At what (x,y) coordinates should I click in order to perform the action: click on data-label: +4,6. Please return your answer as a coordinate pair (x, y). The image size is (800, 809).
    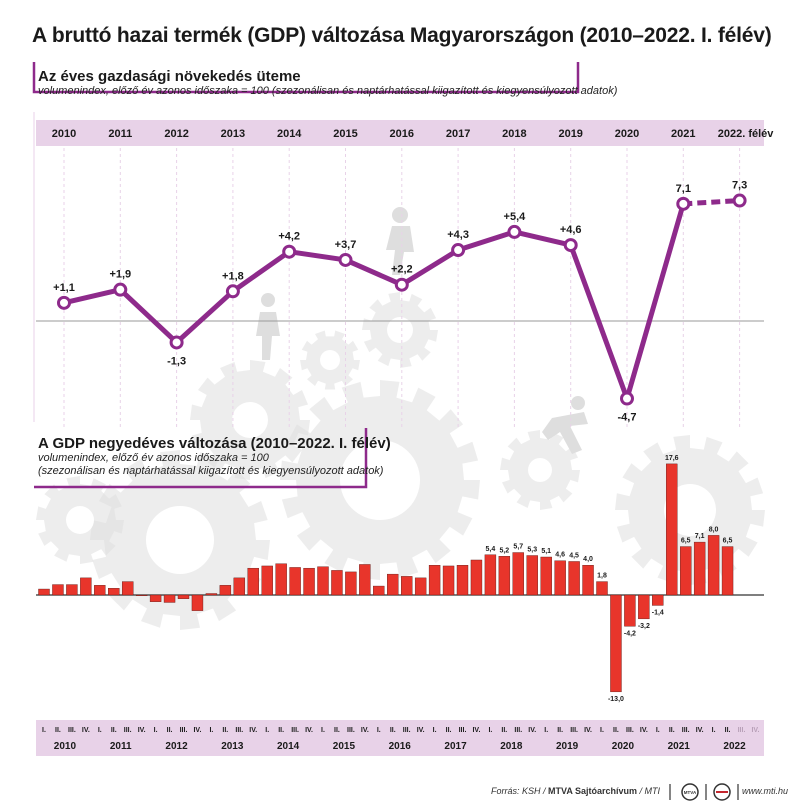
    Looking at the image, I should click on (571, 230).